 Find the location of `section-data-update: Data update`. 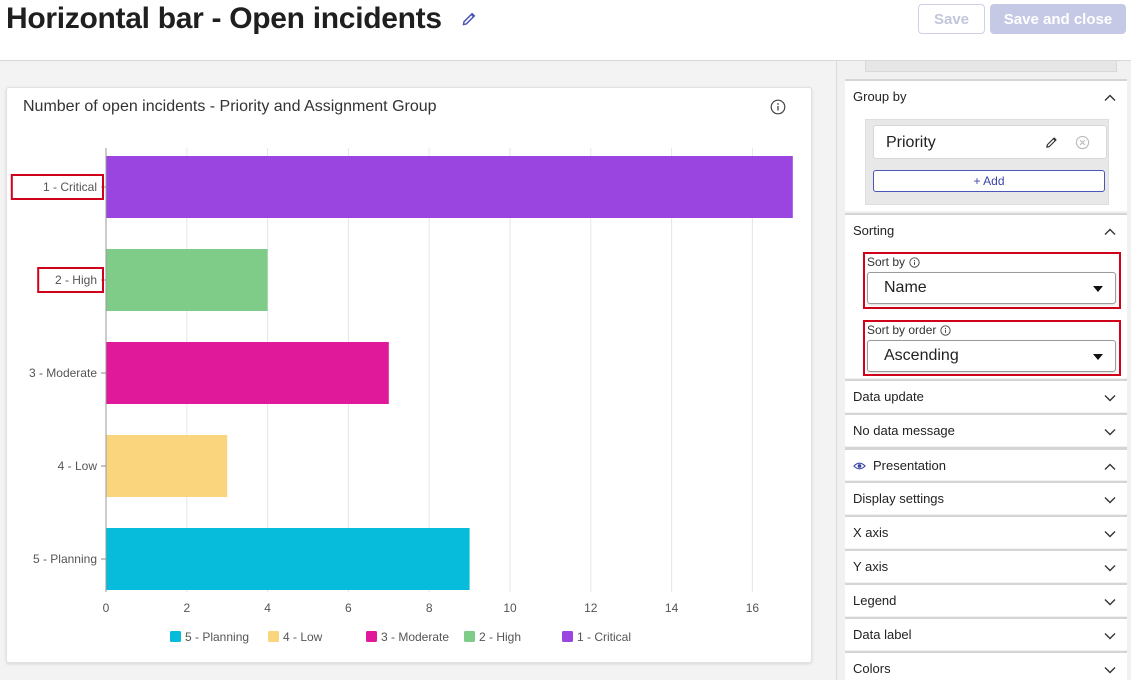

section-data-update: Data update is located at coordinates (986, 395).